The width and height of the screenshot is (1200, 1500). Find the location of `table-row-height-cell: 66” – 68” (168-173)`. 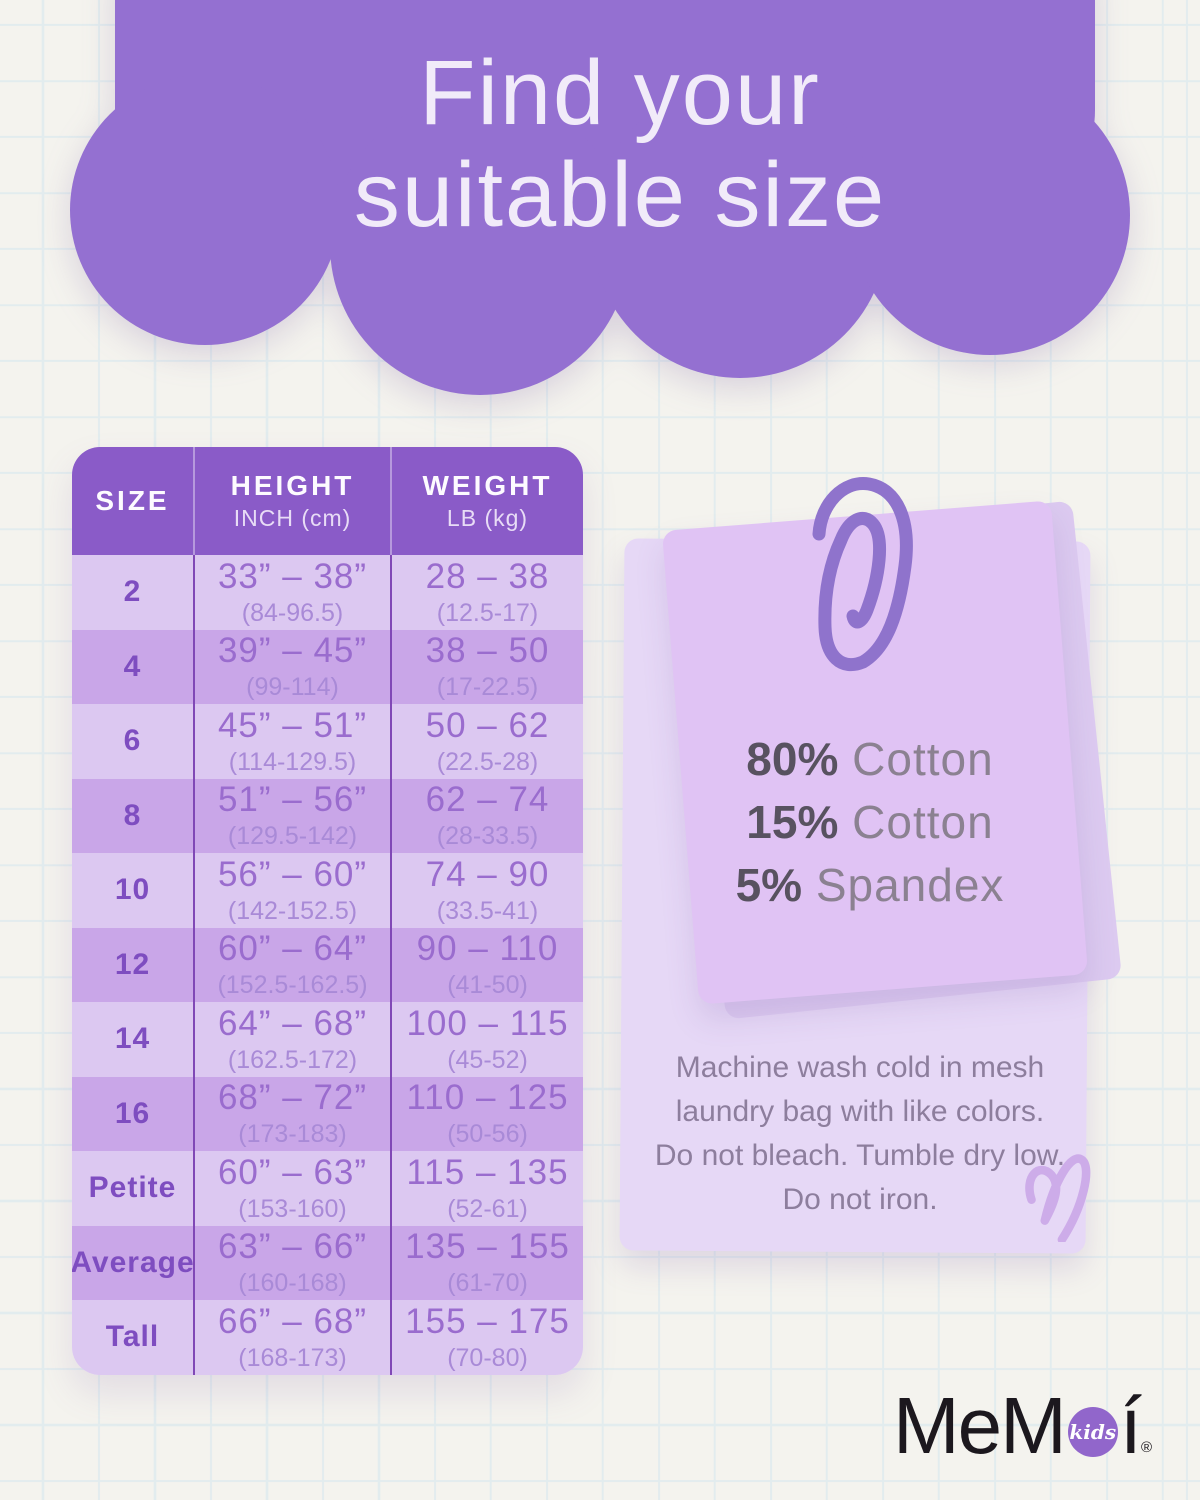

table-row-height-cell: 66” – 68” (168-173) is located at coordinates (291, 1337).